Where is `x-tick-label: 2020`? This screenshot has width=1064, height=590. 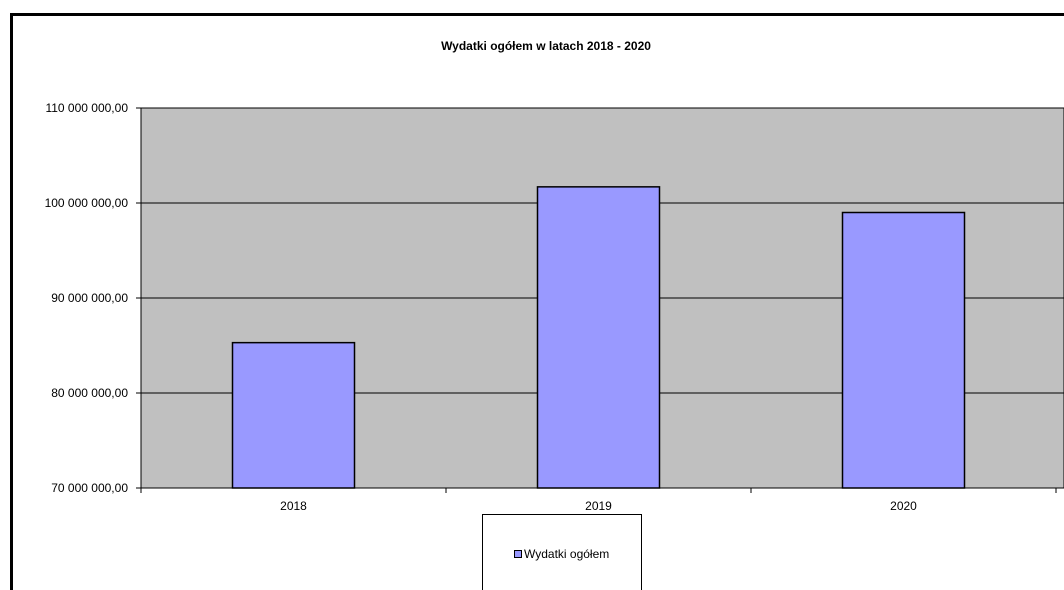 x-tick-label: 2020 is located at coordinates (903, 506).